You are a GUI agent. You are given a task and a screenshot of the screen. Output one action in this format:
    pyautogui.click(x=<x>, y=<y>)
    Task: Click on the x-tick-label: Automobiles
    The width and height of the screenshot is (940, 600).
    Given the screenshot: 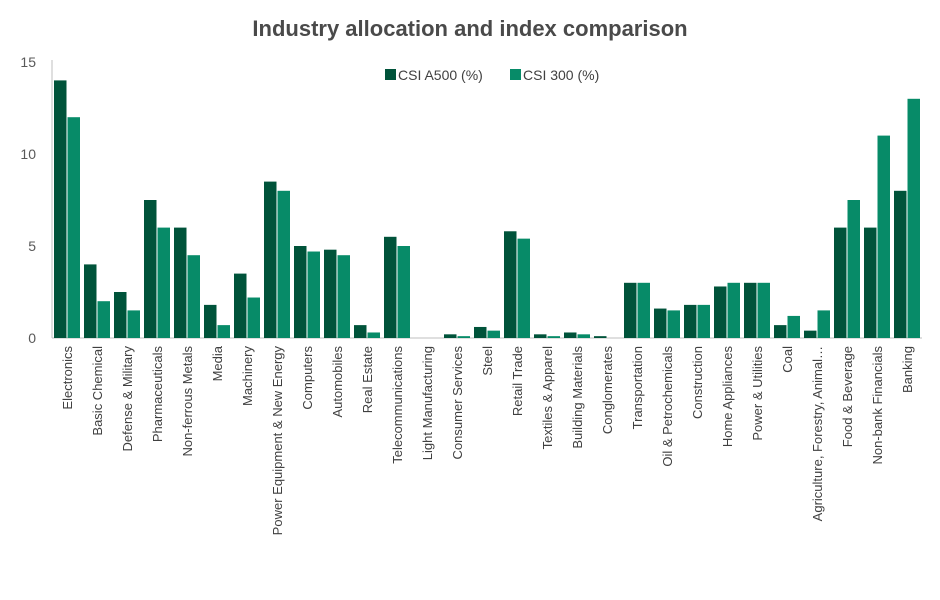 What is the action you would take?
    pyautogui.click(x=337, y=382)
    